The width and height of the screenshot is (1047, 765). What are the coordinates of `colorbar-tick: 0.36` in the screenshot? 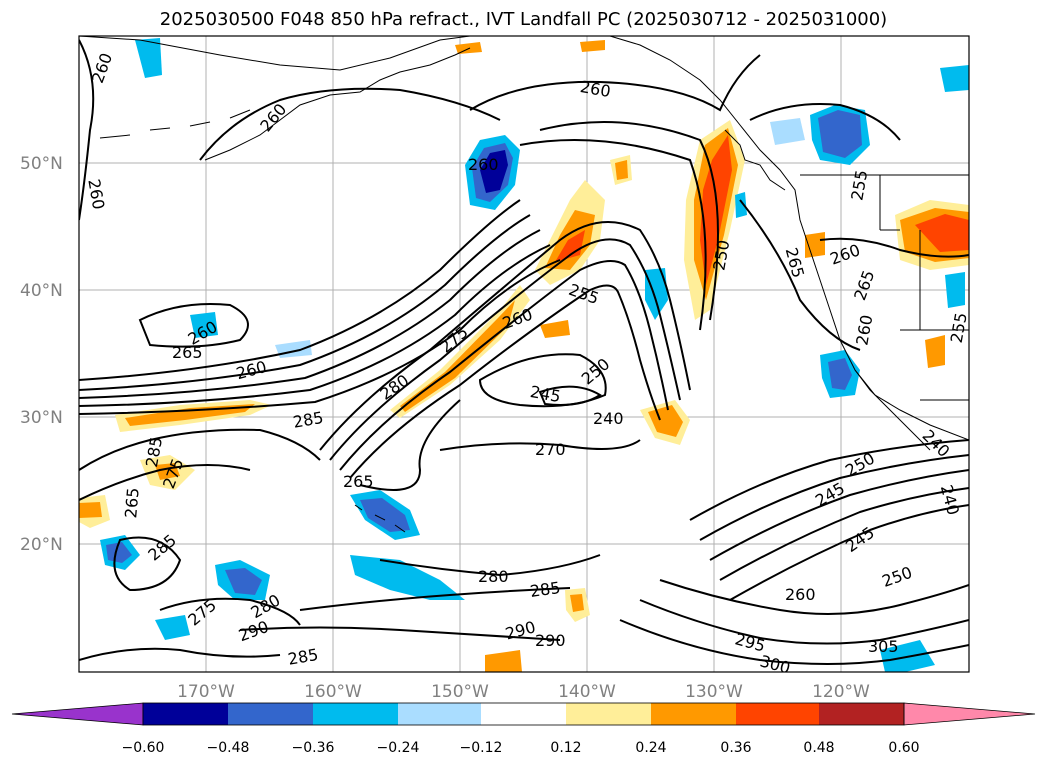 It's located at (735, 748).